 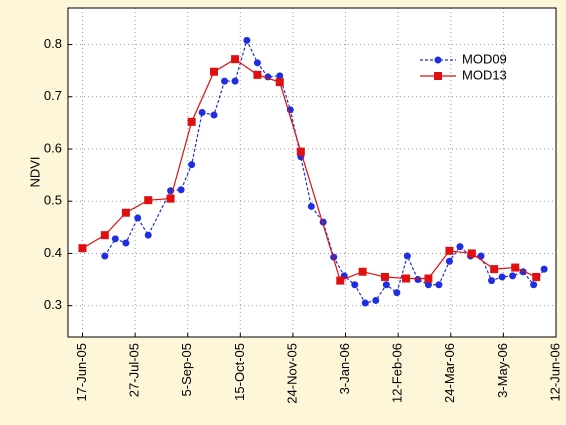 I want to click on y-tick-label: 0.7, so click(x=53, y=95).